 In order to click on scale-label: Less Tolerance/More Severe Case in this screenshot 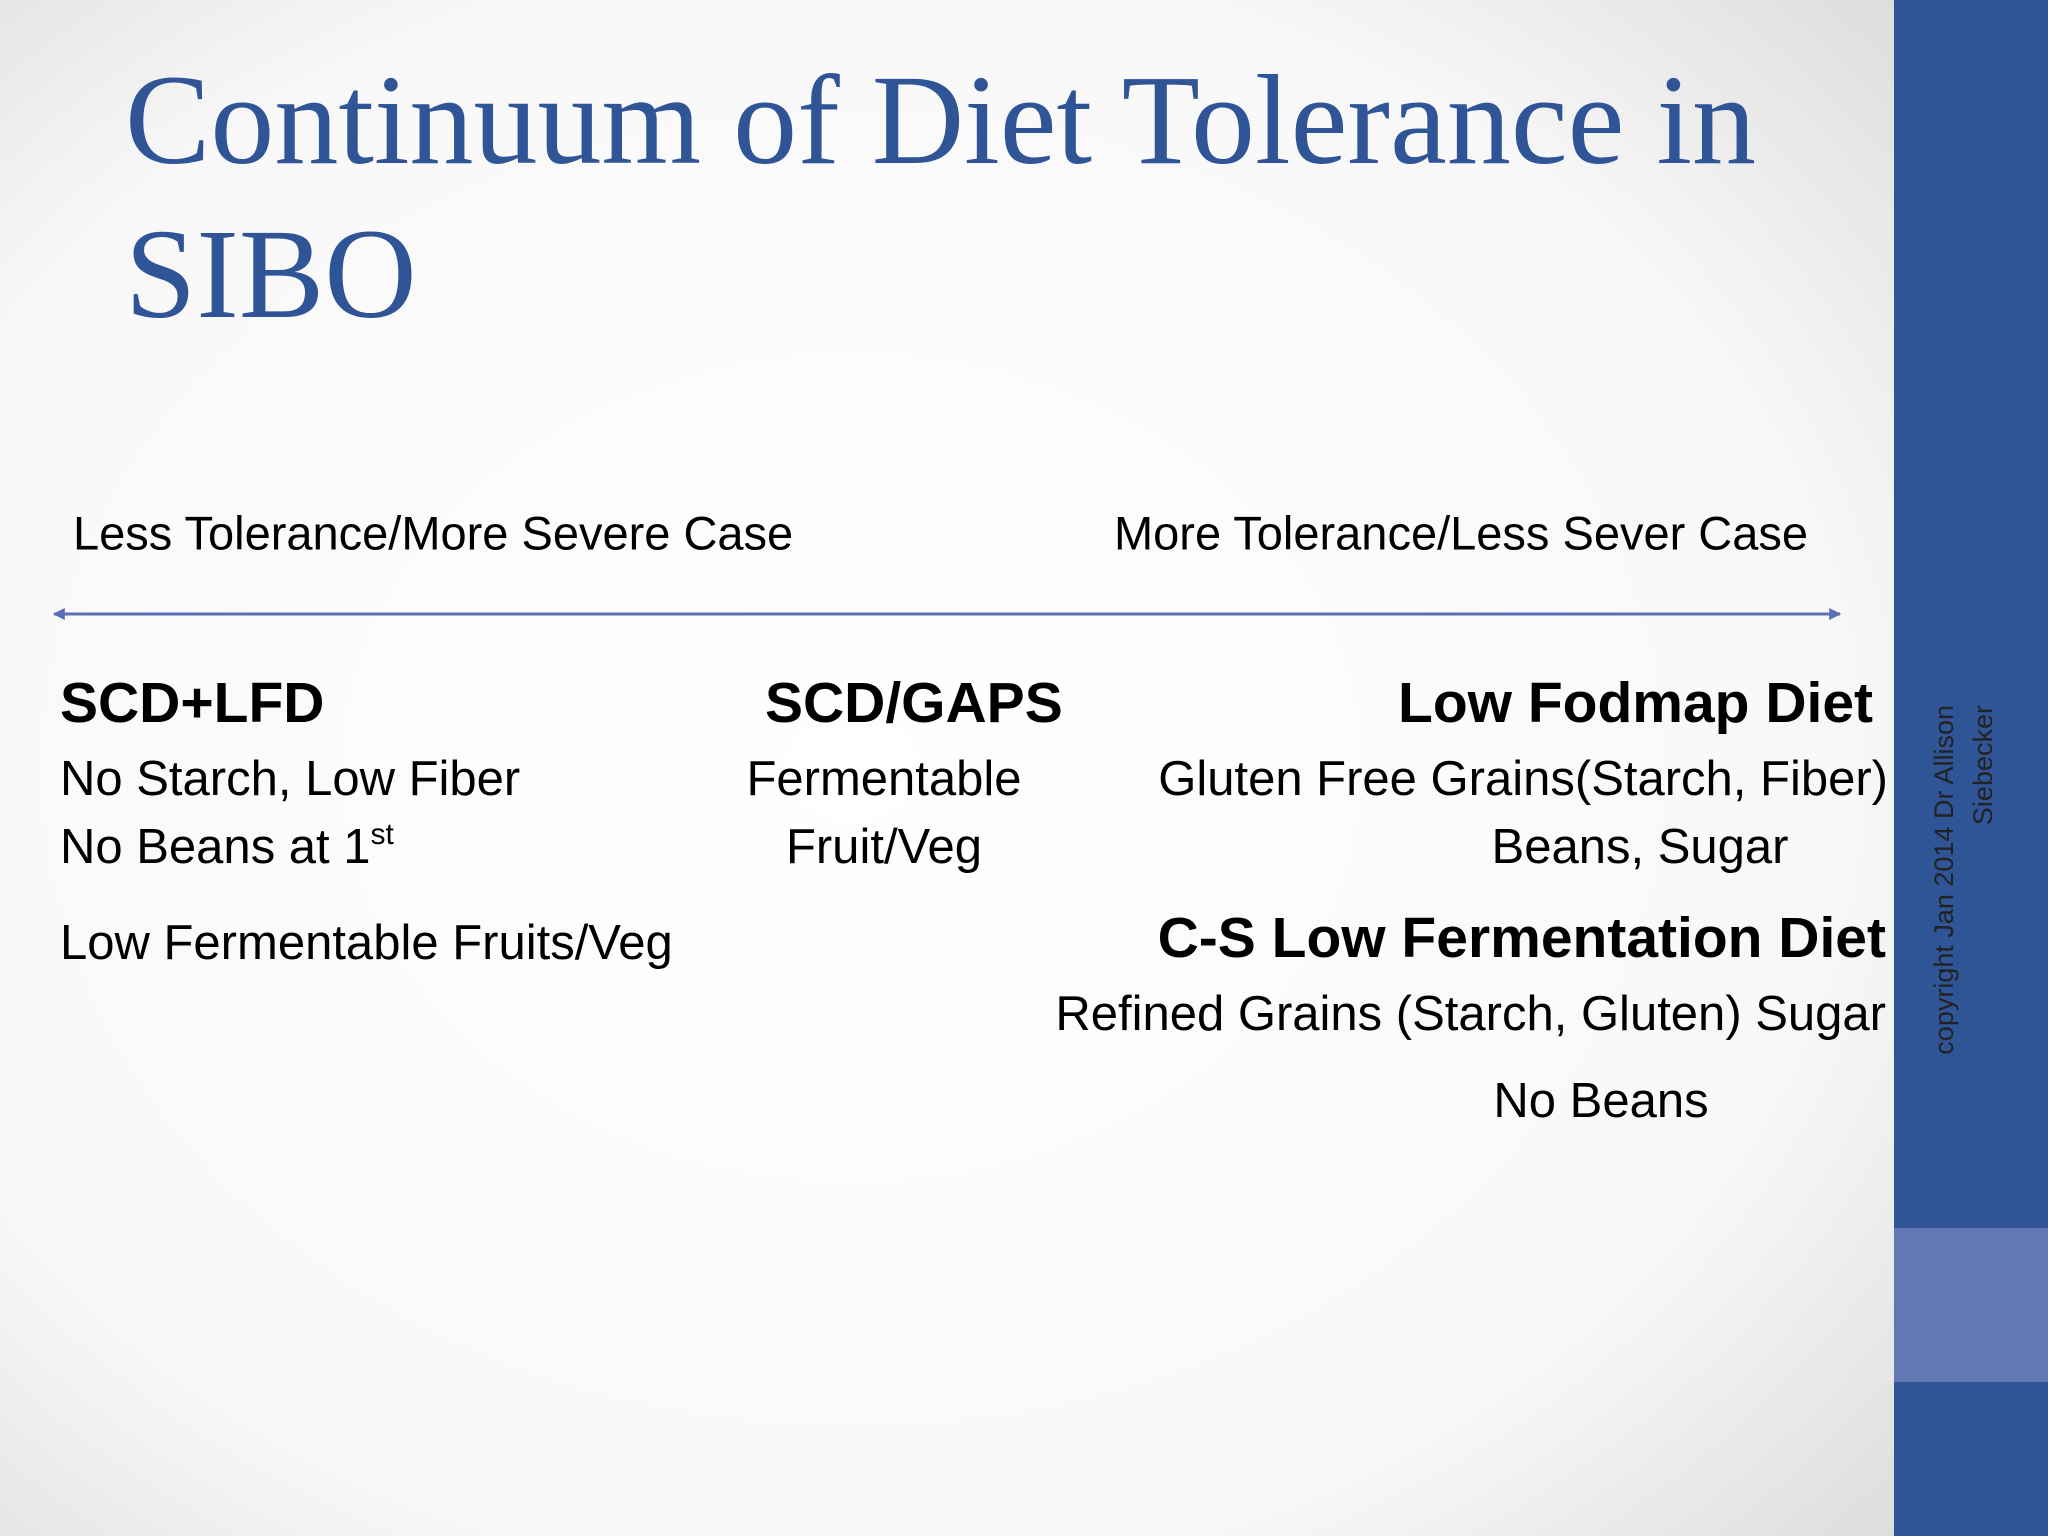, I will do `click(433, 532)`.